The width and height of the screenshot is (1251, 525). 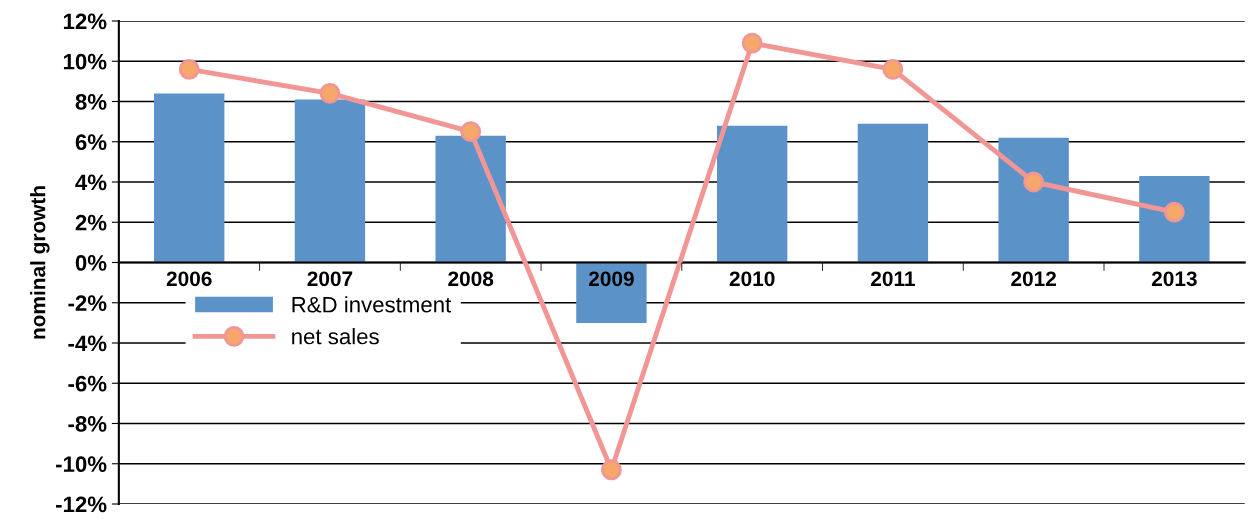 I want to click on x-tick-label: 2013, so click(x=1174, y=279).